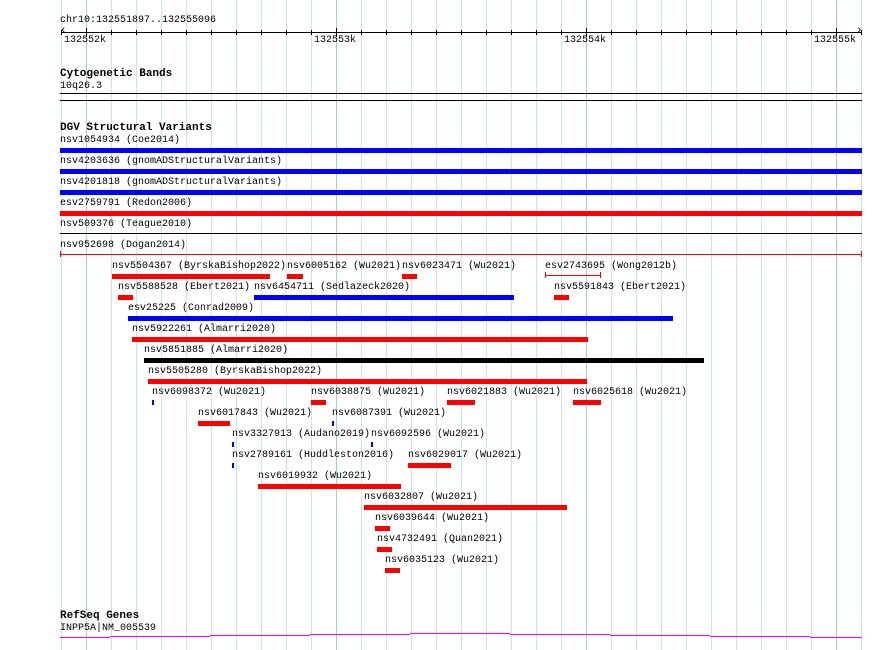 Image resolution: width=890 pixels, height=650 pixels. Describe the element at coordinates (81, 86) in the screenshot. I see `cytoband-label: 10q26.3` at that location.